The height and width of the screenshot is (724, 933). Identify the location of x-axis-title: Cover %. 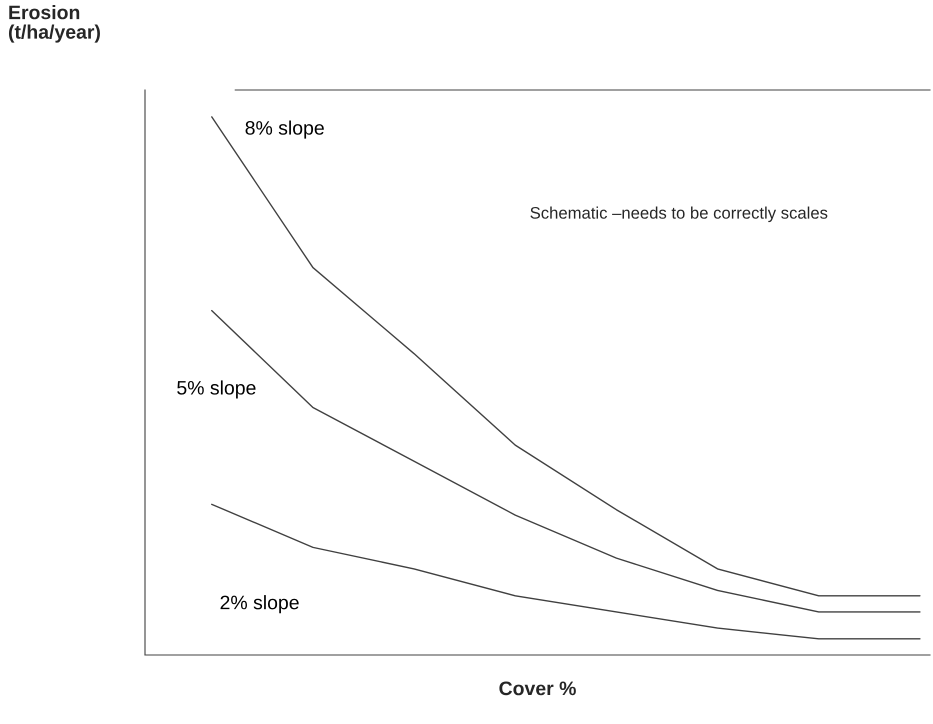
(537, 688).